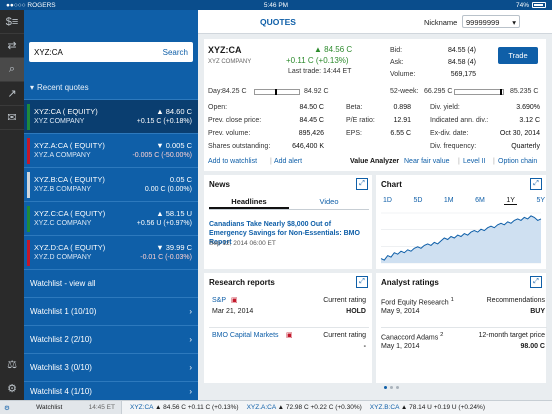 This screenshot has height=414, width=552. I want to click on range-1d: 1D, so click(387, 200).